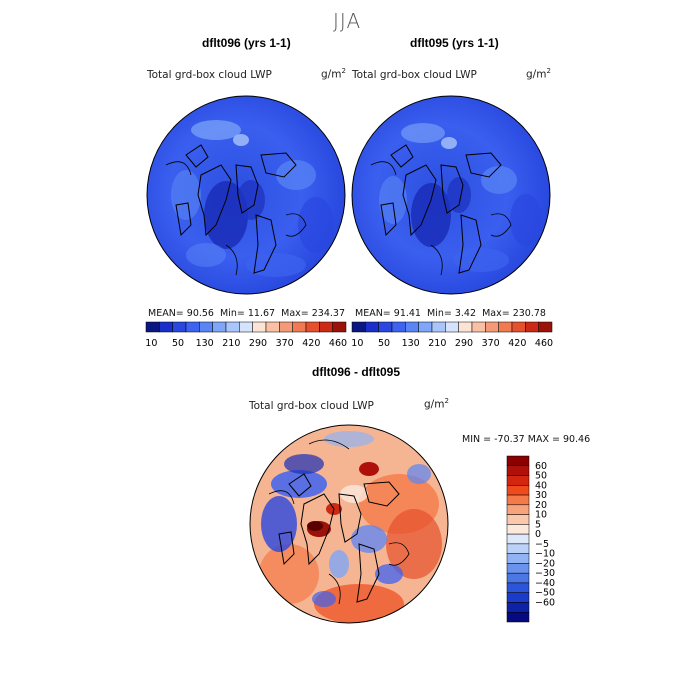 The height and width of the screenshot is (700, 700). I want to click on left-min: Min= 11.67, so click(248, 313).